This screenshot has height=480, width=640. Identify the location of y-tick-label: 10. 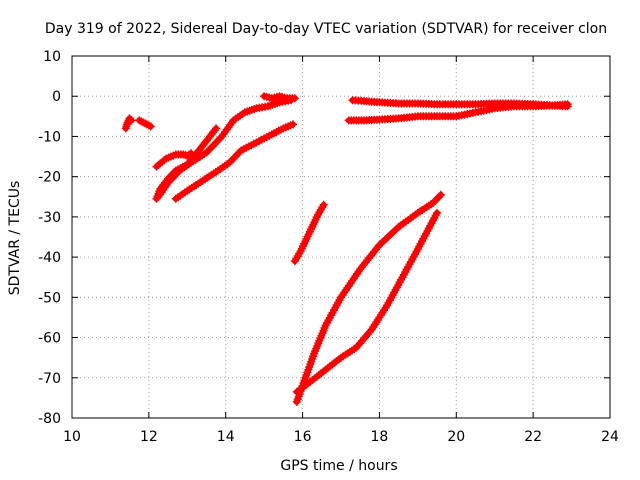
(52, 57).